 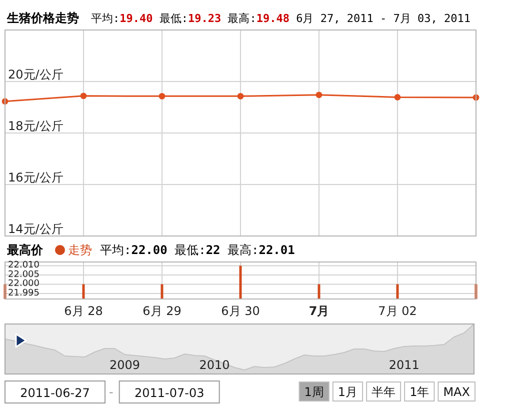 What do you see at coordinates (124, 365) in the screenshot?
I see `x-tick-label: 2009` at bounding box center [124, 365].